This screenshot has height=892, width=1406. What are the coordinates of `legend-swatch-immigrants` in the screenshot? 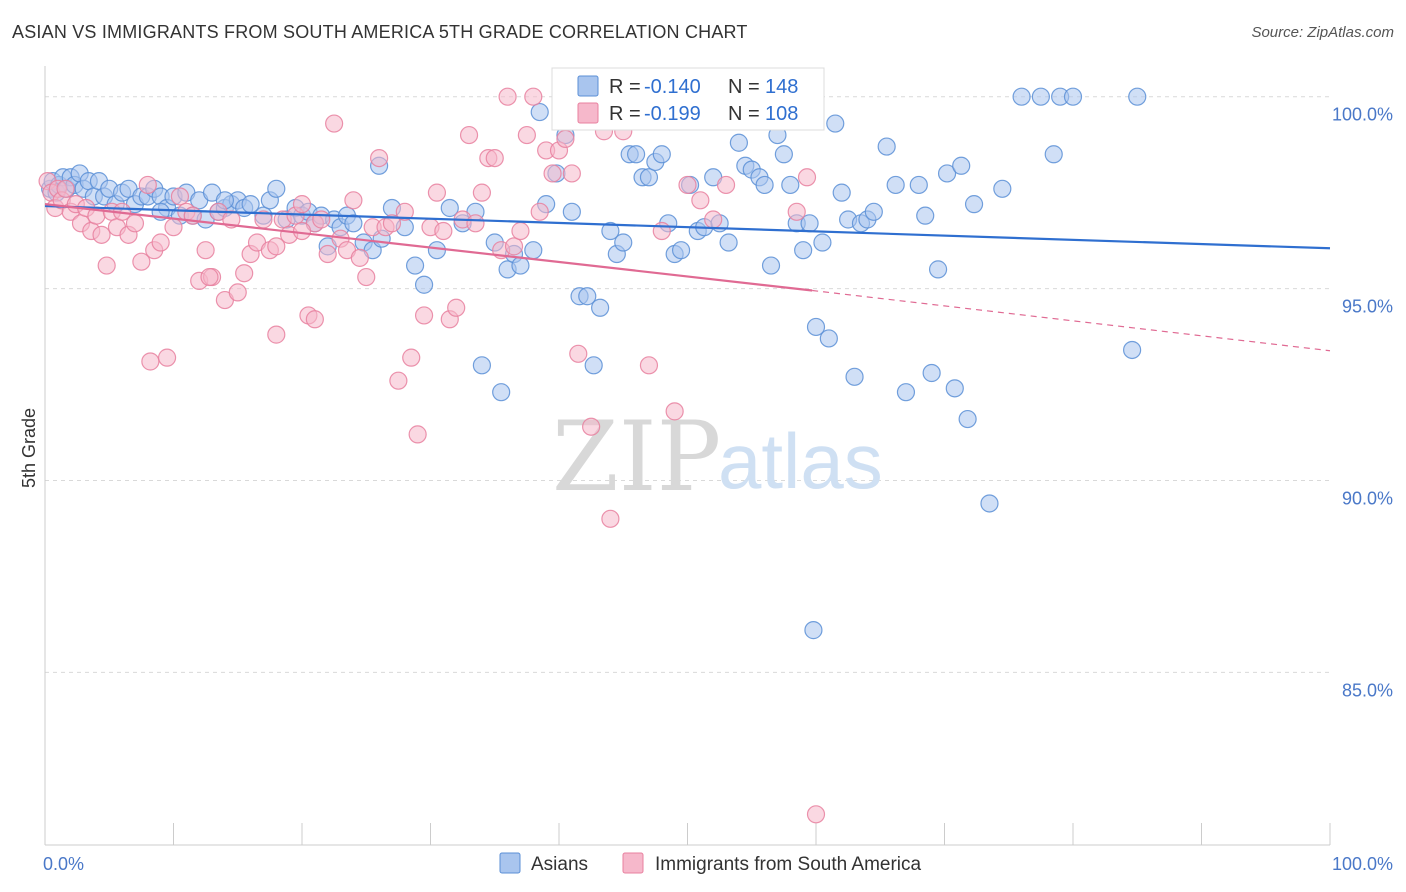 It's located at (588, 113).